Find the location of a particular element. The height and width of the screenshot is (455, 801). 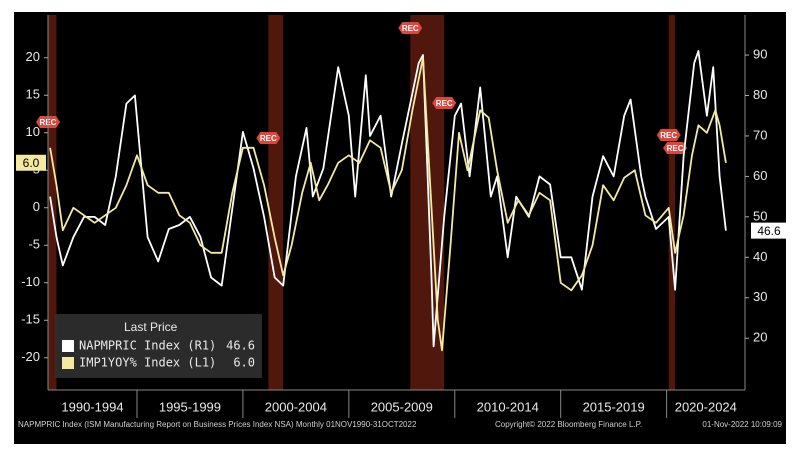

legend-value: 6.0 is located at coordinates (244, 363).